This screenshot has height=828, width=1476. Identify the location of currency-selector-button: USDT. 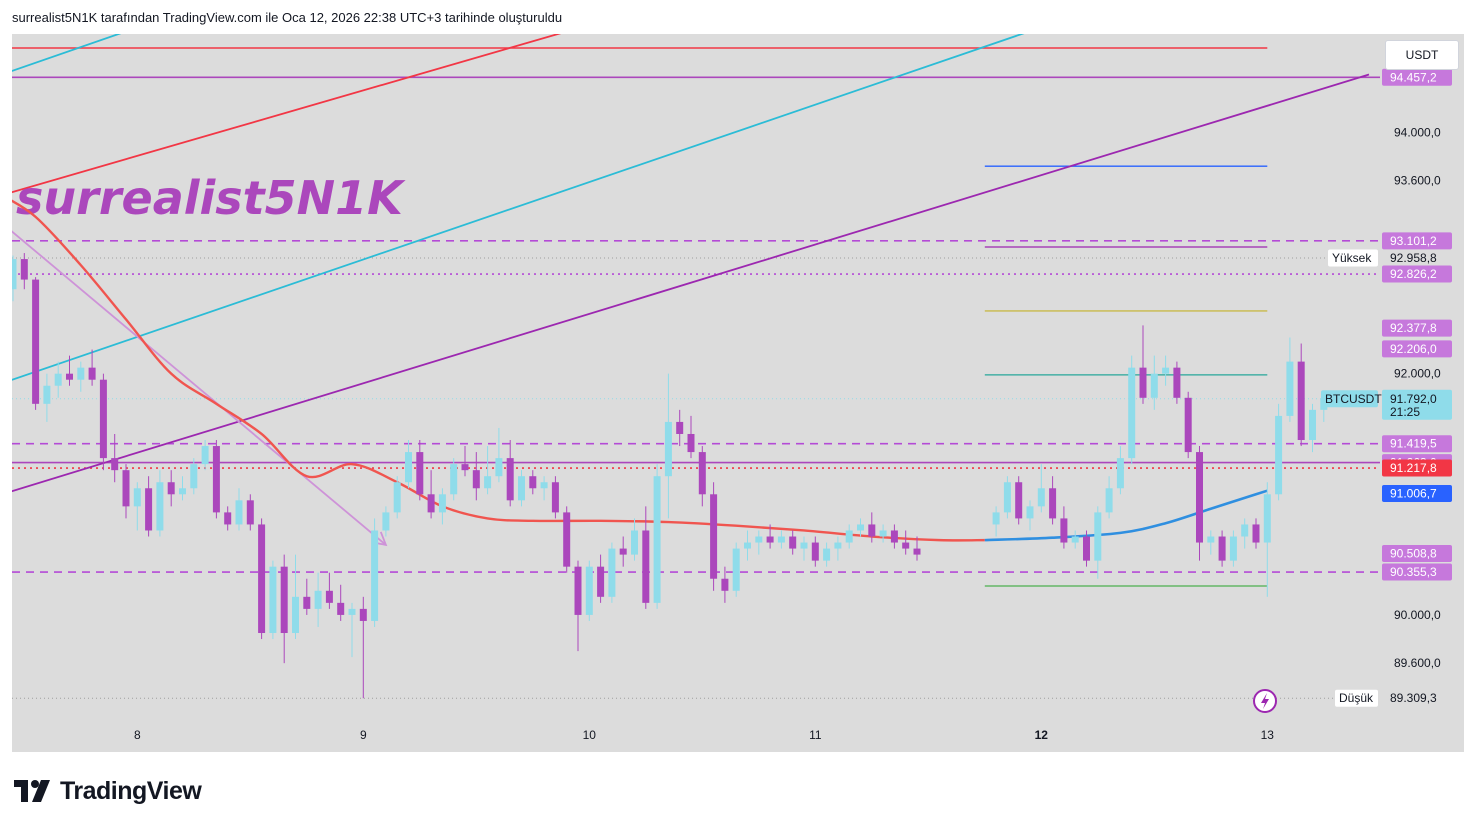
(1422, 55).